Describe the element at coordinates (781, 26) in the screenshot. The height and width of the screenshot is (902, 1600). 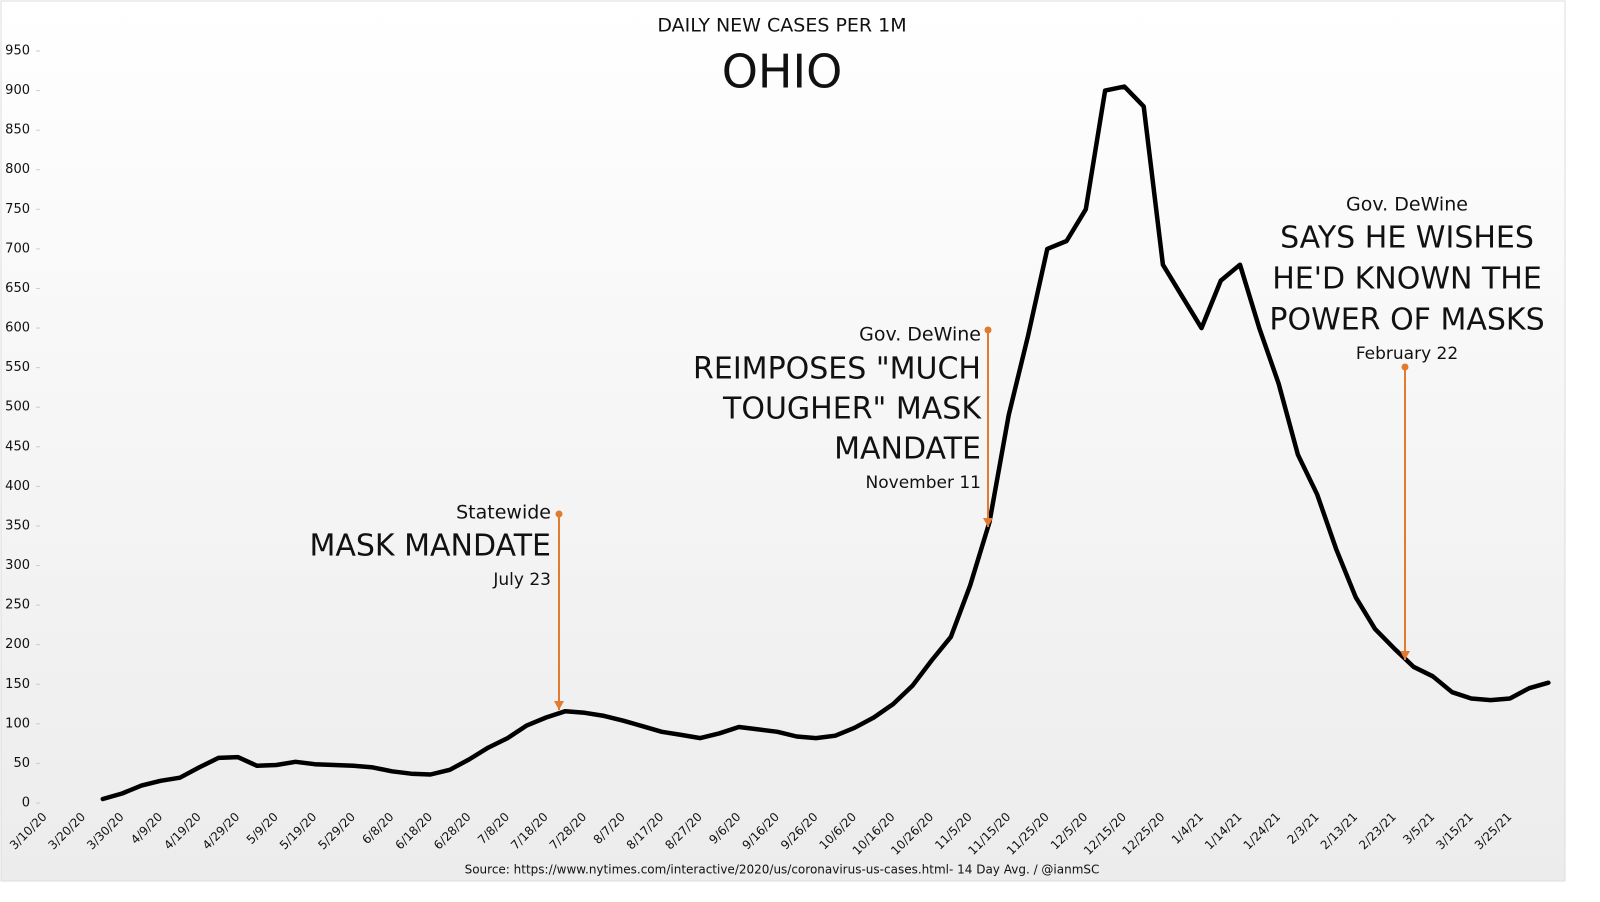
I see `chart-title: DAILY NEW CASES PER 1M` at that location.